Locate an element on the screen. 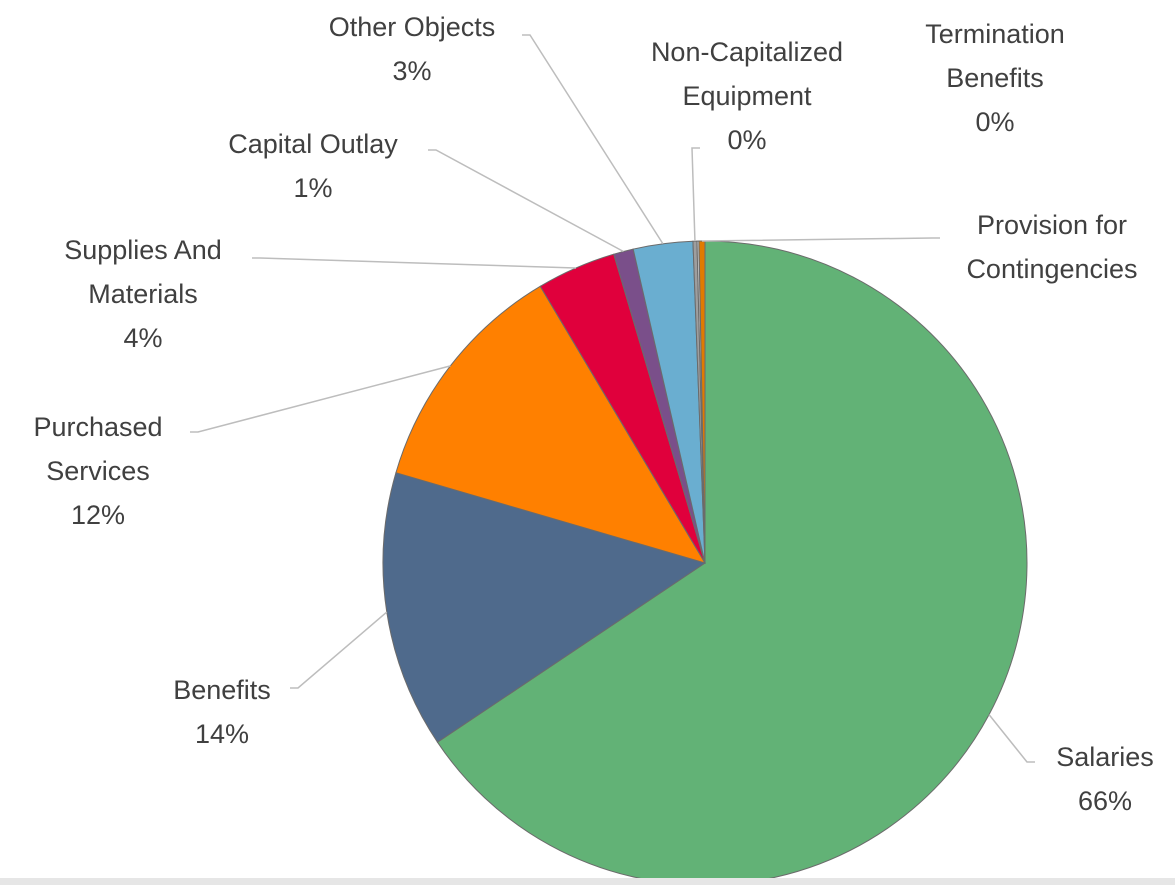 This screenshot has width=1175, height=885. slice-value-label: 3% is located at coordinates (412, 71).